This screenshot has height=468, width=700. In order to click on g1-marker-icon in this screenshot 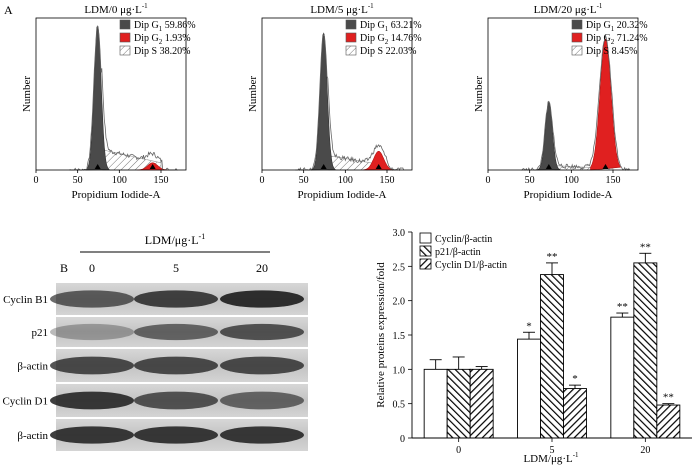, I will do `click(323, 166)`.